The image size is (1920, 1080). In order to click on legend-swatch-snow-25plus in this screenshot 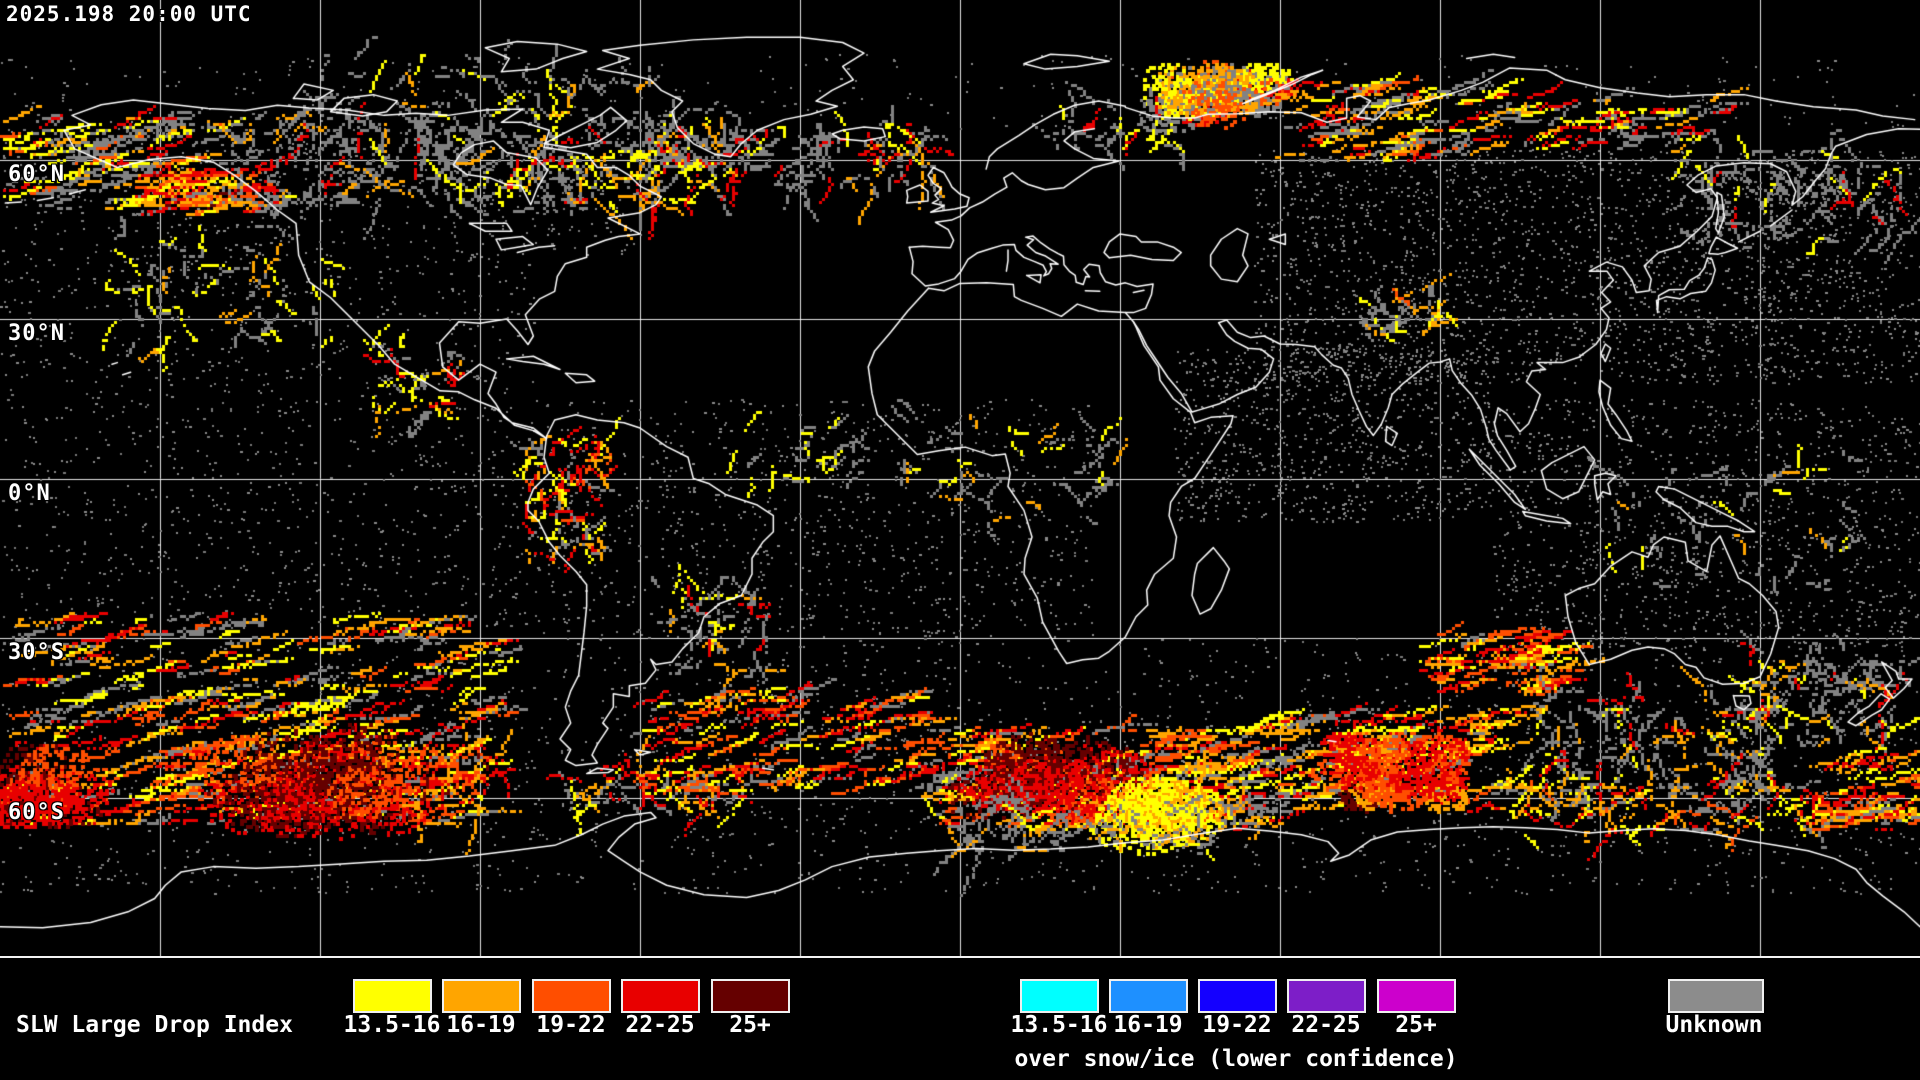, I will do `click(1416, 996)`.